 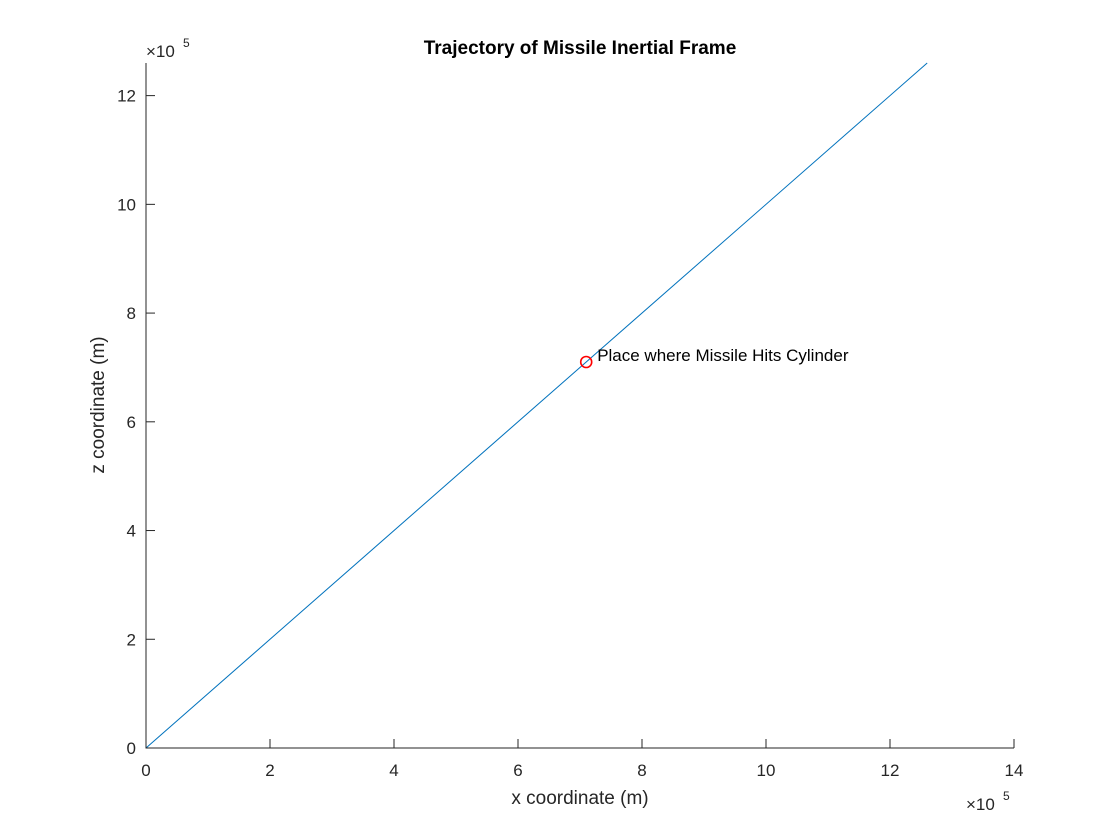 What do you see at coordinates (145, 770) in the screenshot?
I see `x-tick-label: 0` at bounding box center [145, 770].